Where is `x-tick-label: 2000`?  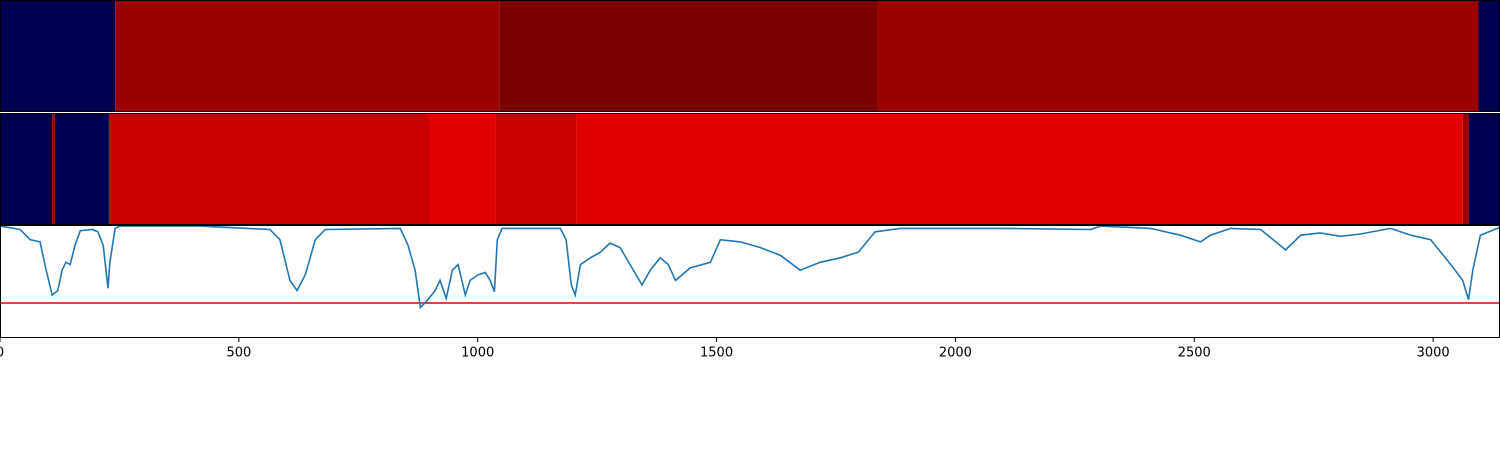
x-tick-label: 2000 is located at coordinates (955, 353).